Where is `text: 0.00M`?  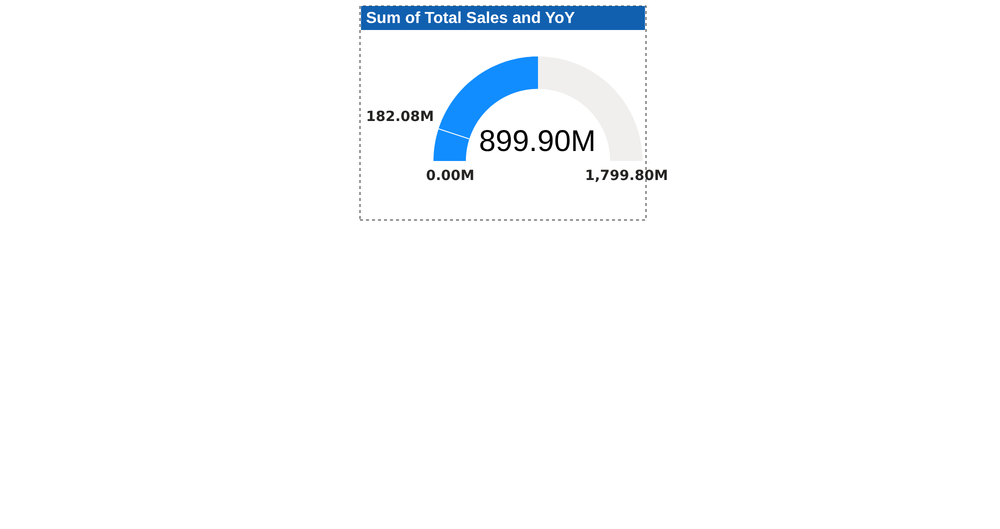
text: 0.00M is located at coordinates (450, 176).